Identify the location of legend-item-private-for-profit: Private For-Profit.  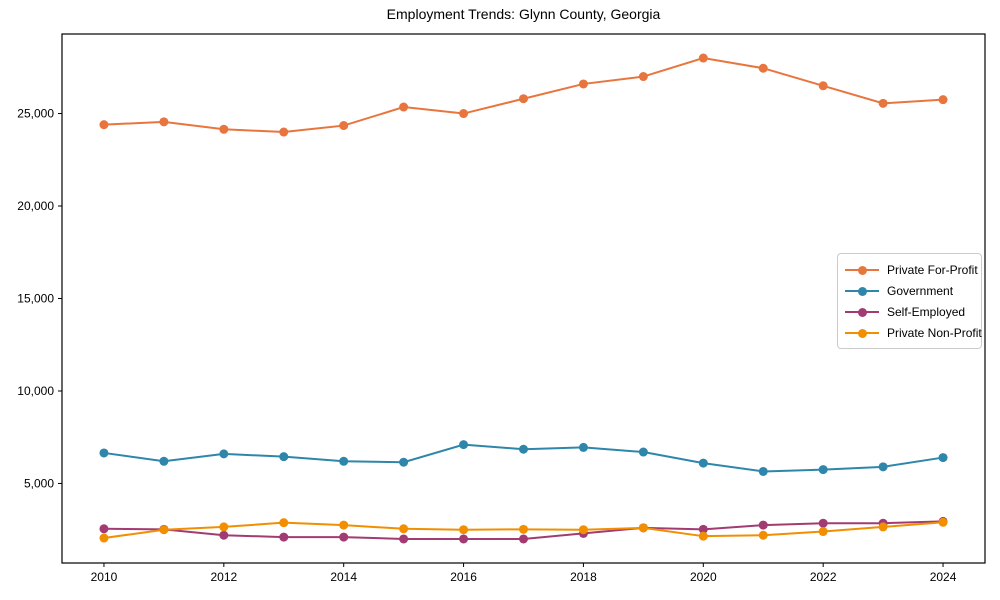
(911, 269).